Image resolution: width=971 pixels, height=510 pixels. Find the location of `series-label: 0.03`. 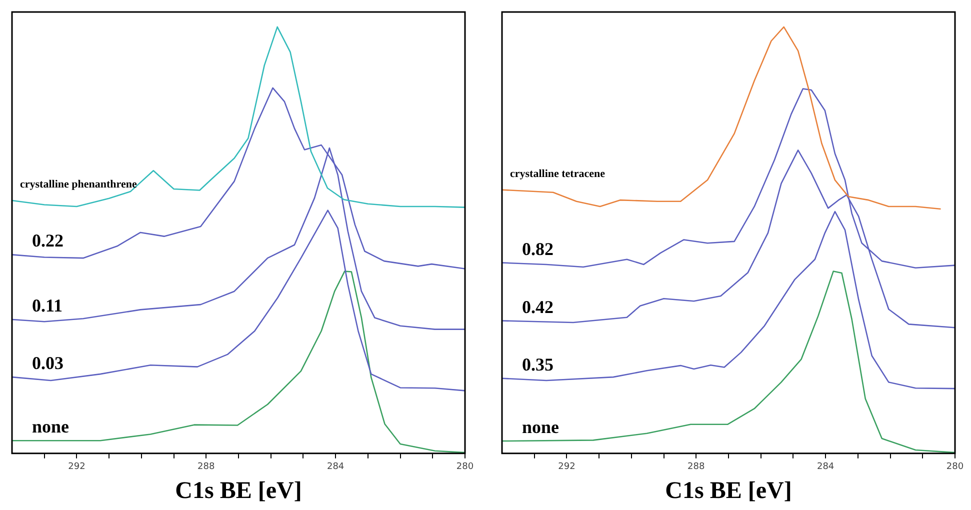

series-label: 0.03 is located at coordinates (48, 363).